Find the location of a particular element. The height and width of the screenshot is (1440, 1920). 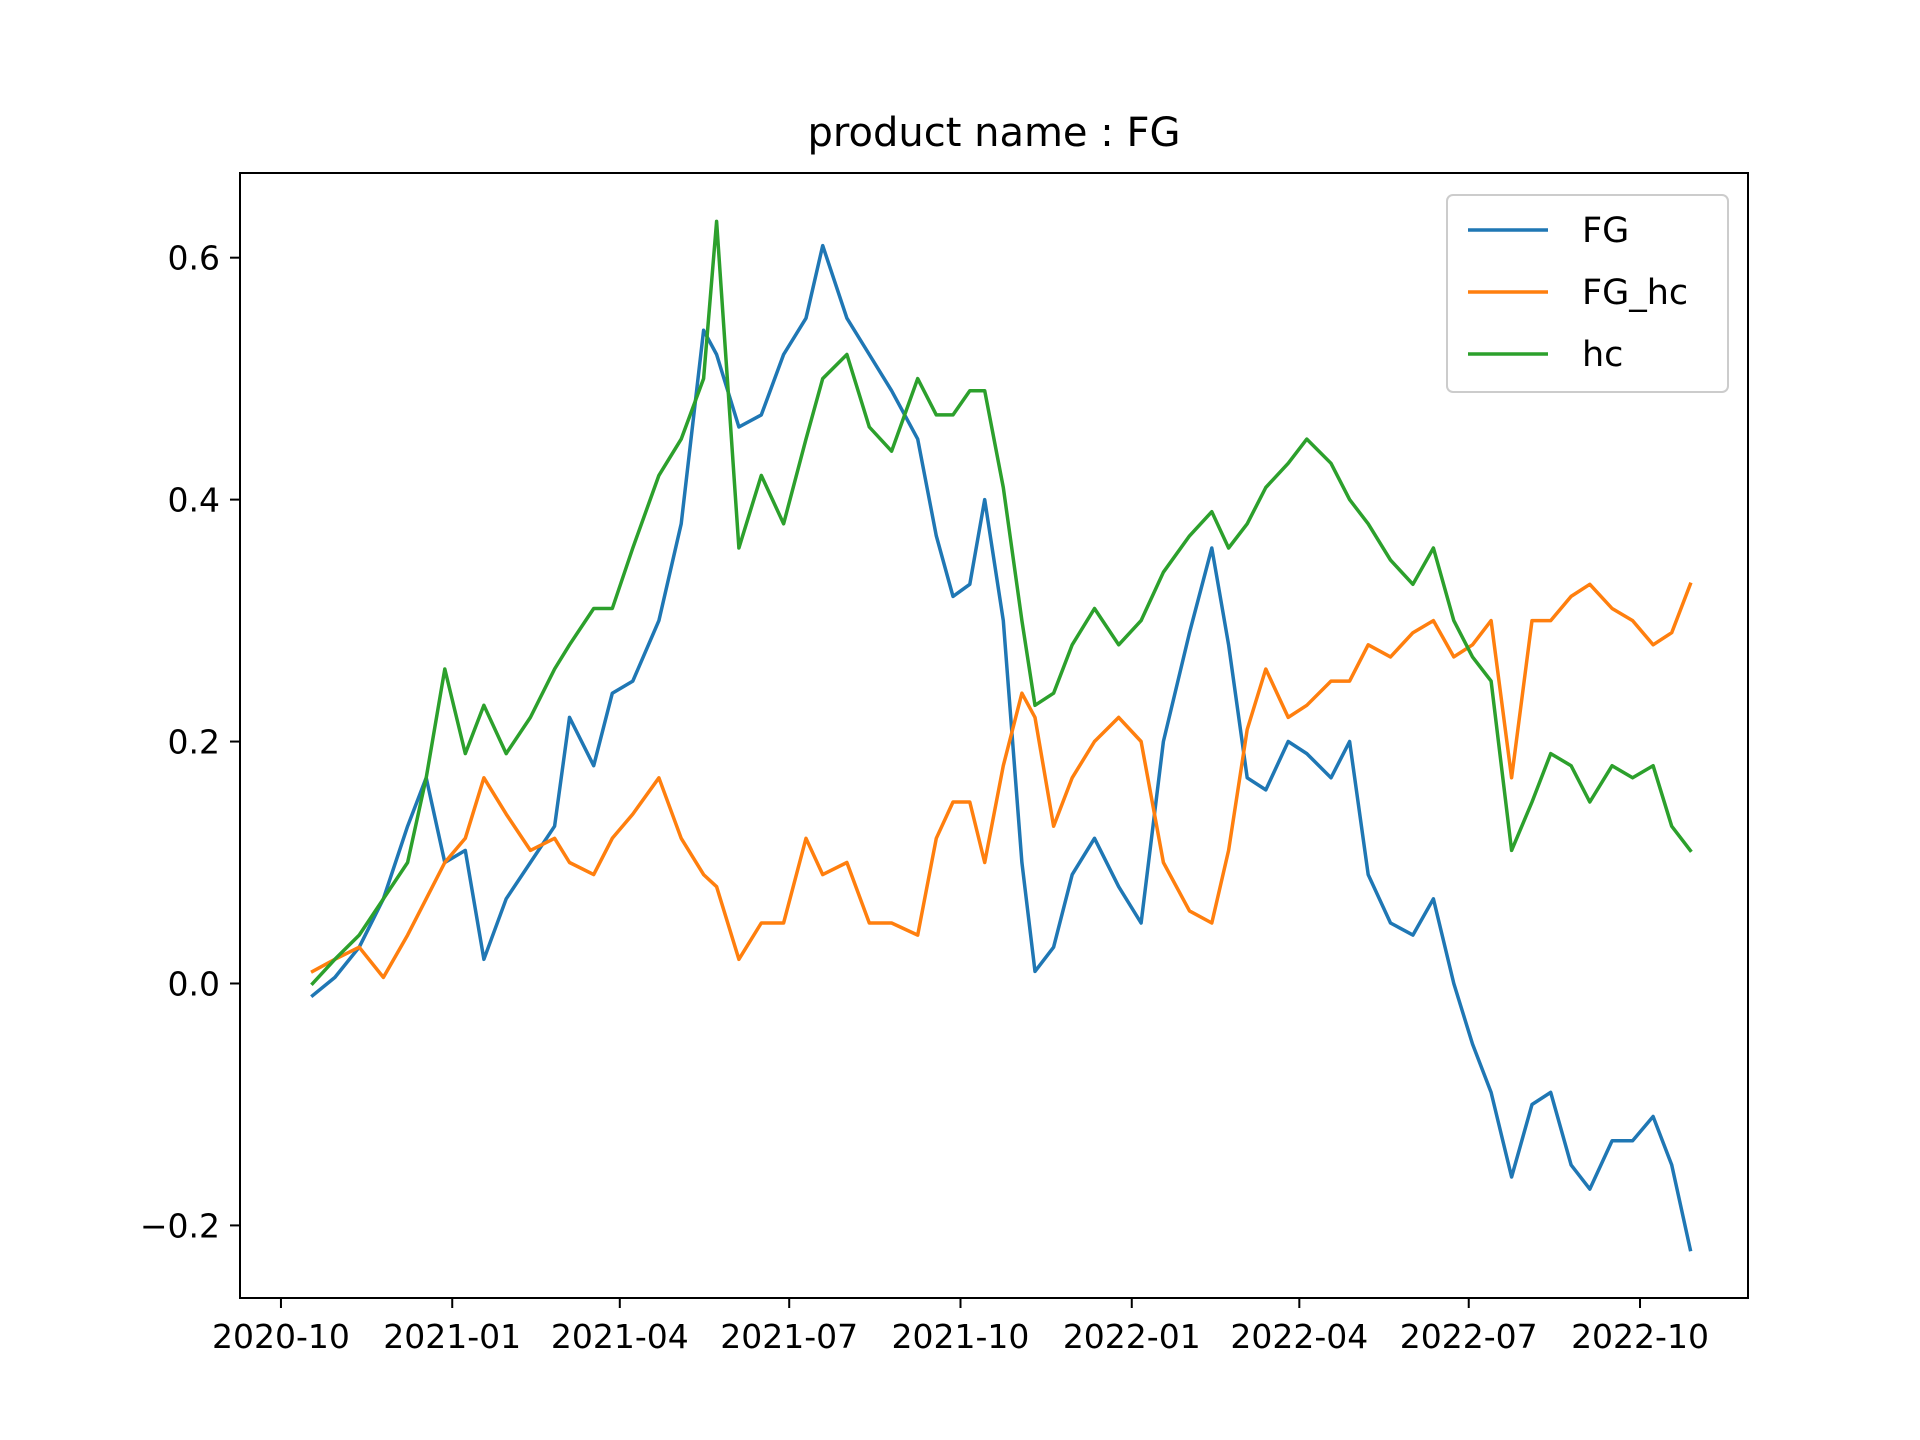

y-tick-label: −0.2 is located at coordinates (180, 1225).